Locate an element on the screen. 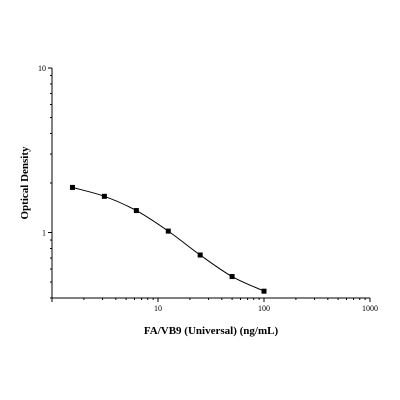  y-tick-label: 1 is located at coordinates (44, 233).